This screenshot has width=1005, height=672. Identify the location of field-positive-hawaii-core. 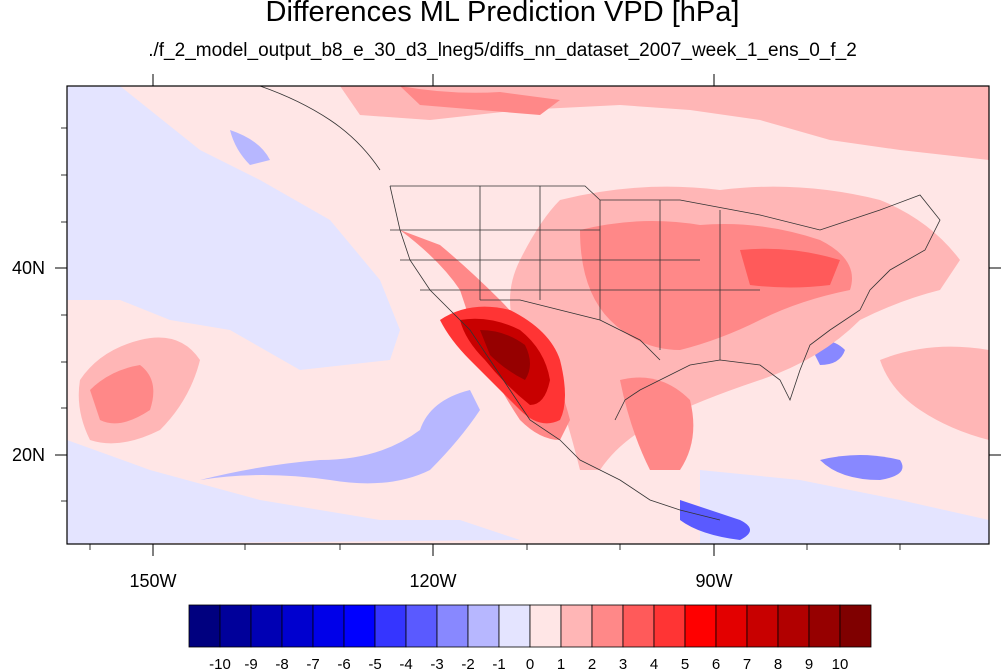
(122, 394).